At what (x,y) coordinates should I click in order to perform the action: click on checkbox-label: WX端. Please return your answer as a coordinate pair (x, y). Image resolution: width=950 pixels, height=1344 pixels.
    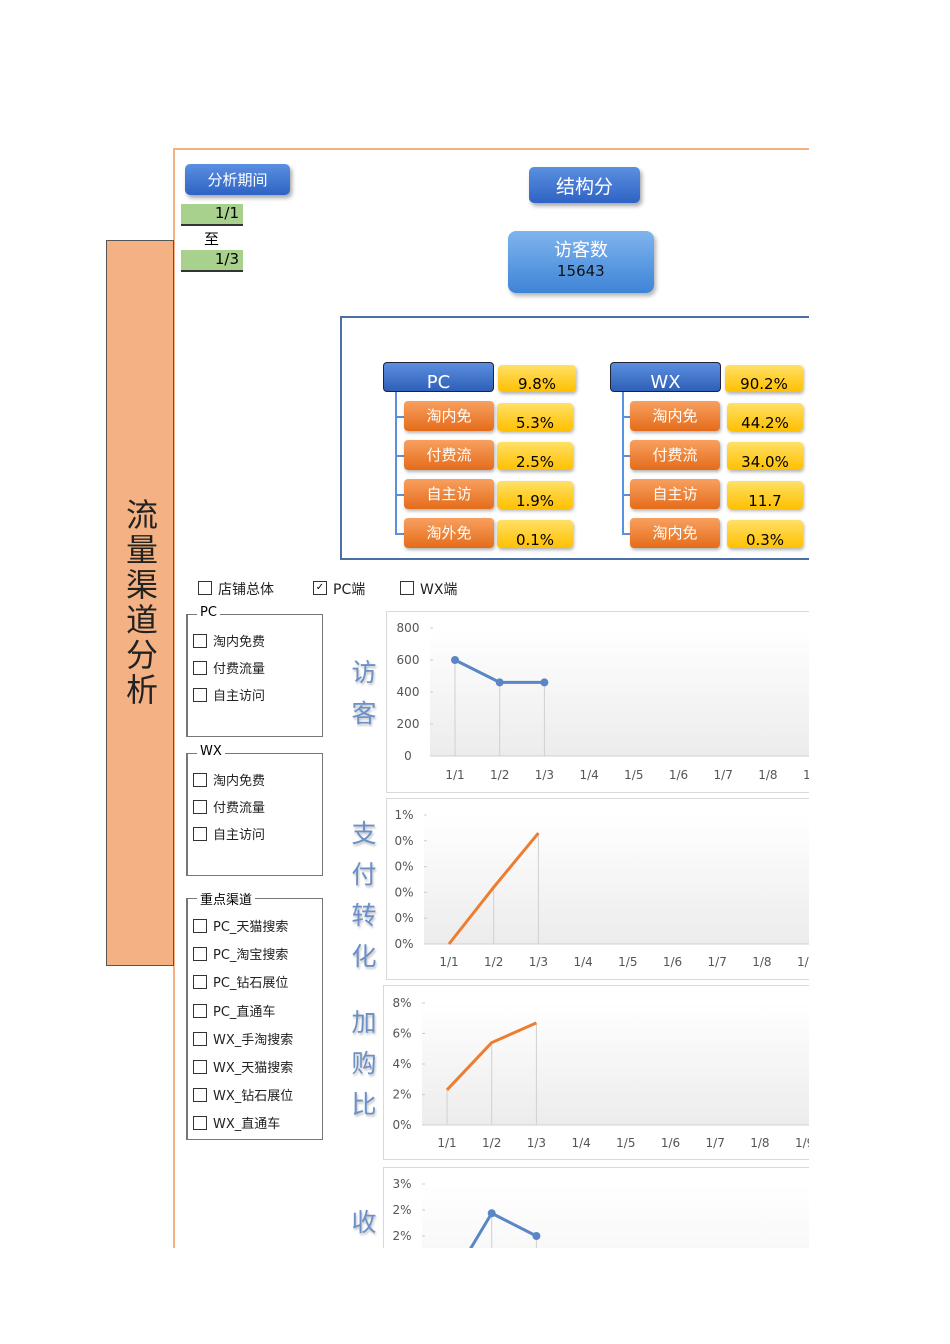
    Looking at the image, I should click on (439, 590).